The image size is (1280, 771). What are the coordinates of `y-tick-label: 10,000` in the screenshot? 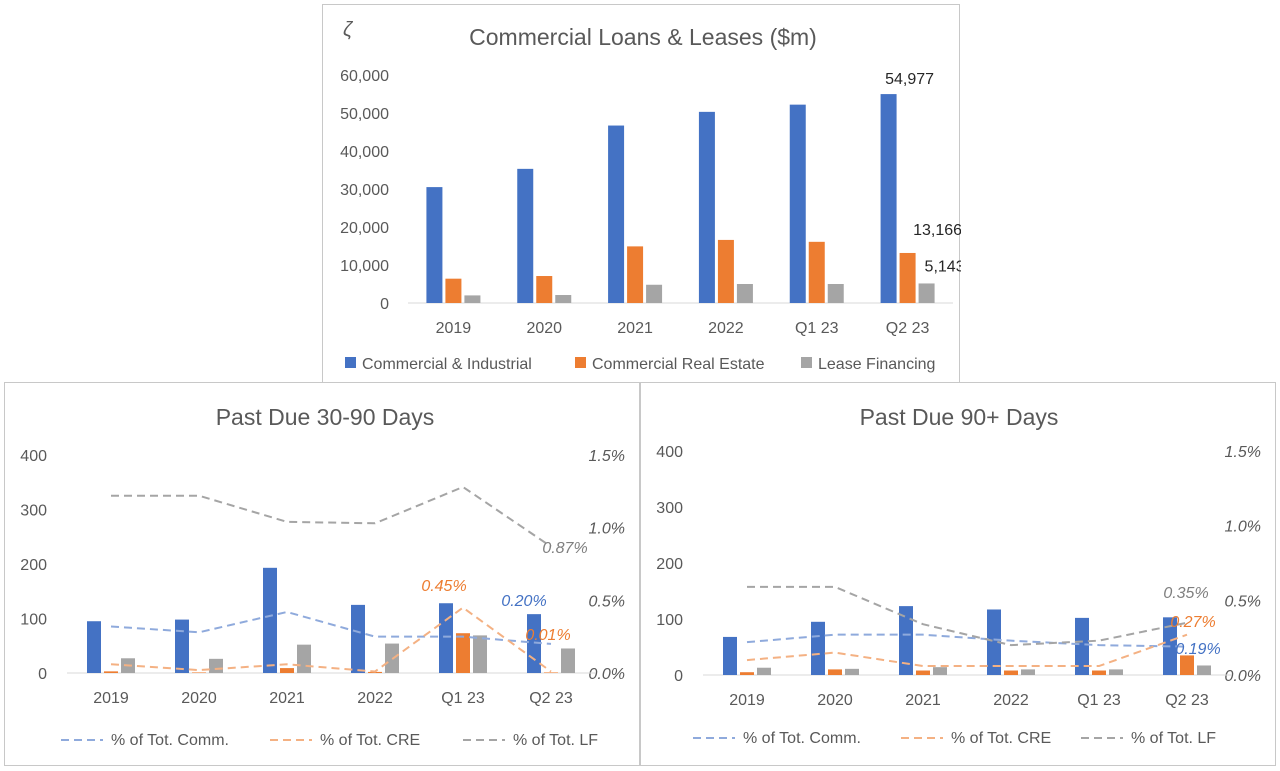 It's located at (364, 266).